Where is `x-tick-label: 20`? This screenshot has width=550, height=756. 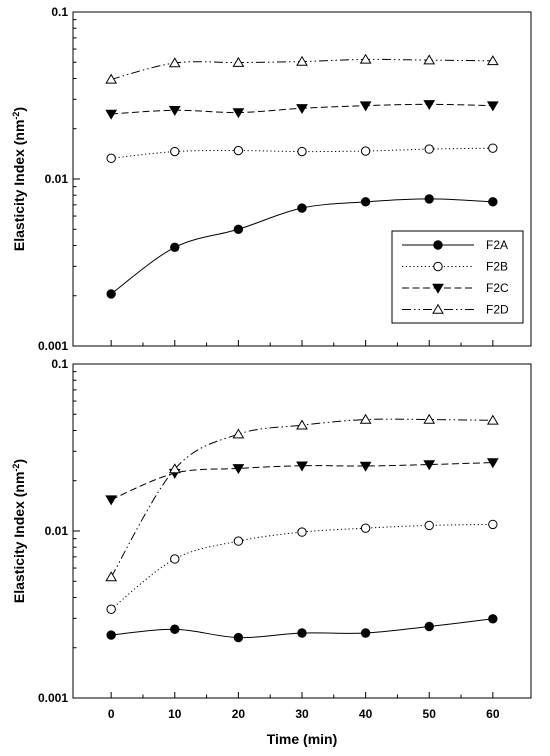
x-tick-label: 20 is located at coordinates (239, 714).